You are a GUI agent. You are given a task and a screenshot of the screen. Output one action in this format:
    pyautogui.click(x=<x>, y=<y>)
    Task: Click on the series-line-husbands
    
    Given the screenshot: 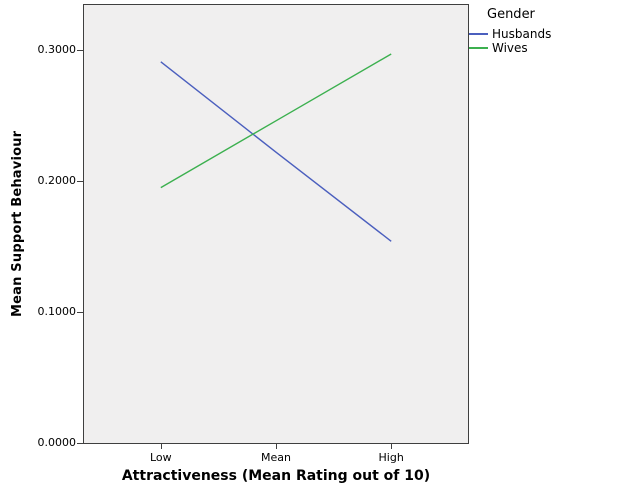 What is the action you would take?
    pyautogui.click(x=276, y=151)
    